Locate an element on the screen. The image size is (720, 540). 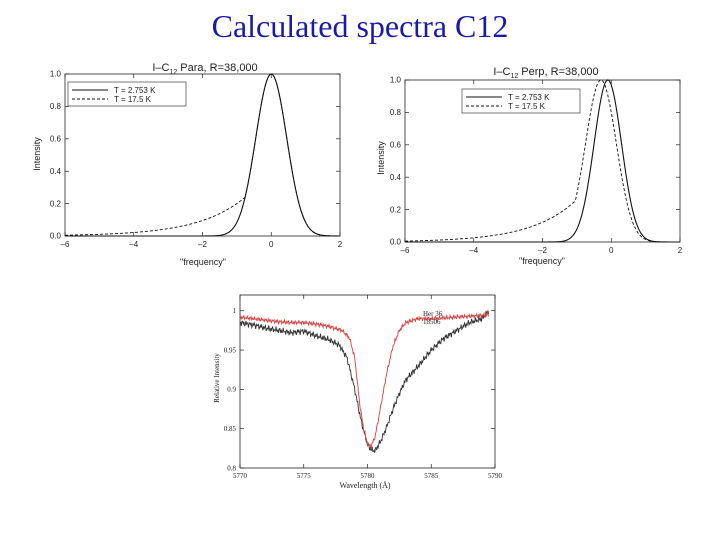
y-tick-label: 0.95 is located at coordinates (230, 350).